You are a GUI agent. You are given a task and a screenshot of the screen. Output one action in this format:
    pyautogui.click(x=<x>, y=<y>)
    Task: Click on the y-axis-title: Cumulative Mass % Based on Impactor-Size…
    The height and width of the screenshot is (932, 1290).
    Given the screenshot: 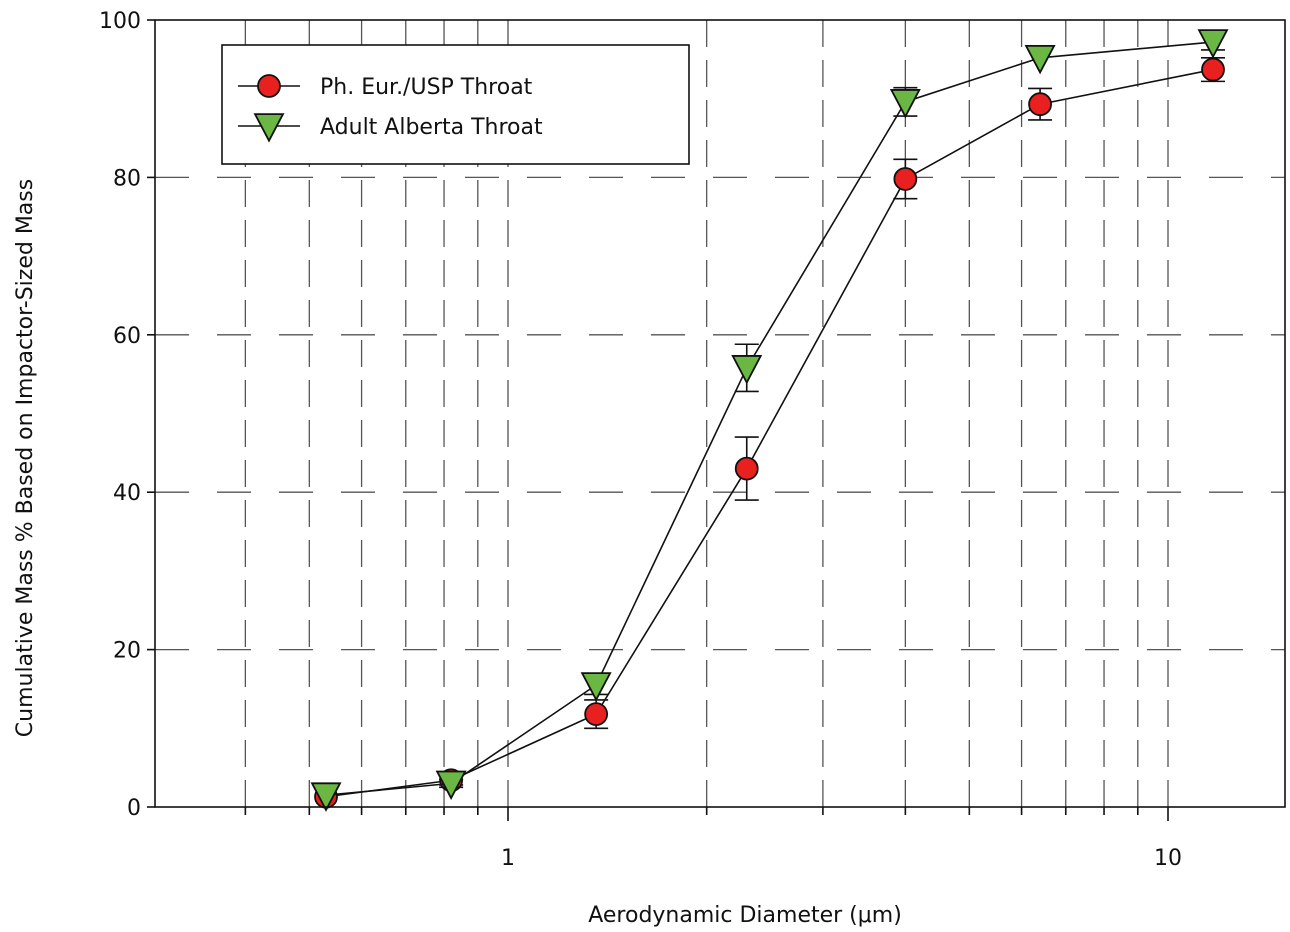 What is the action you would take?
    pyautogui.click(x=25, y=458)
    